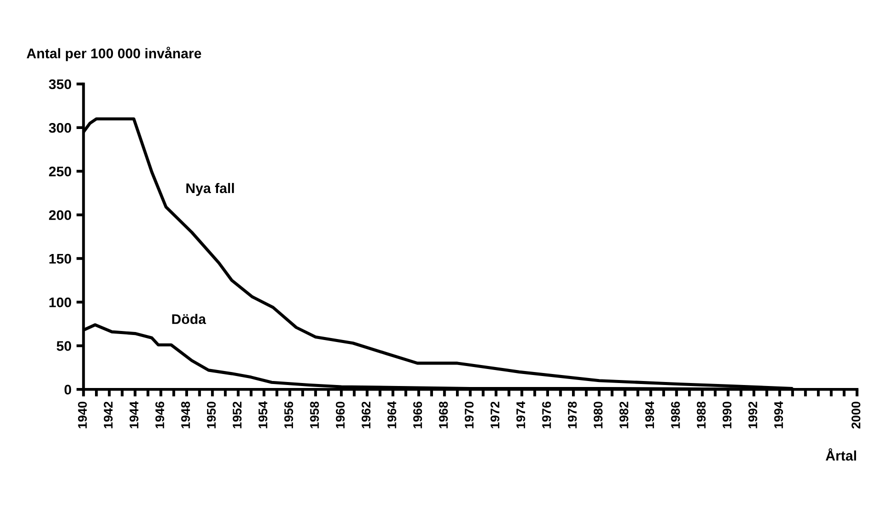  I want to click on y-axis-title: Antal per 100 000 invånare, so click(114, 54).